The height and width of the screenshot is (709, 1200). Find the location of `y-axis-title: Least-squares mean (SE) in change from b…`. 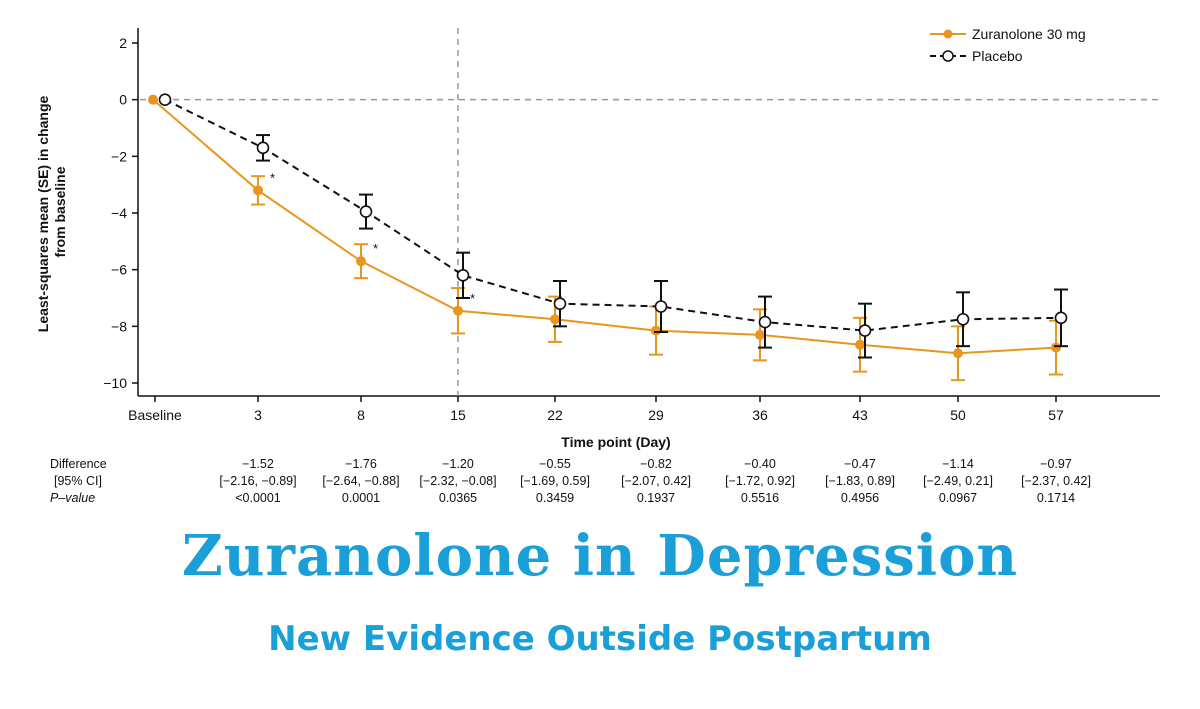

y-axis-title: Least-squares mean (SE) in change from b… is located at coordinates (51, 212).